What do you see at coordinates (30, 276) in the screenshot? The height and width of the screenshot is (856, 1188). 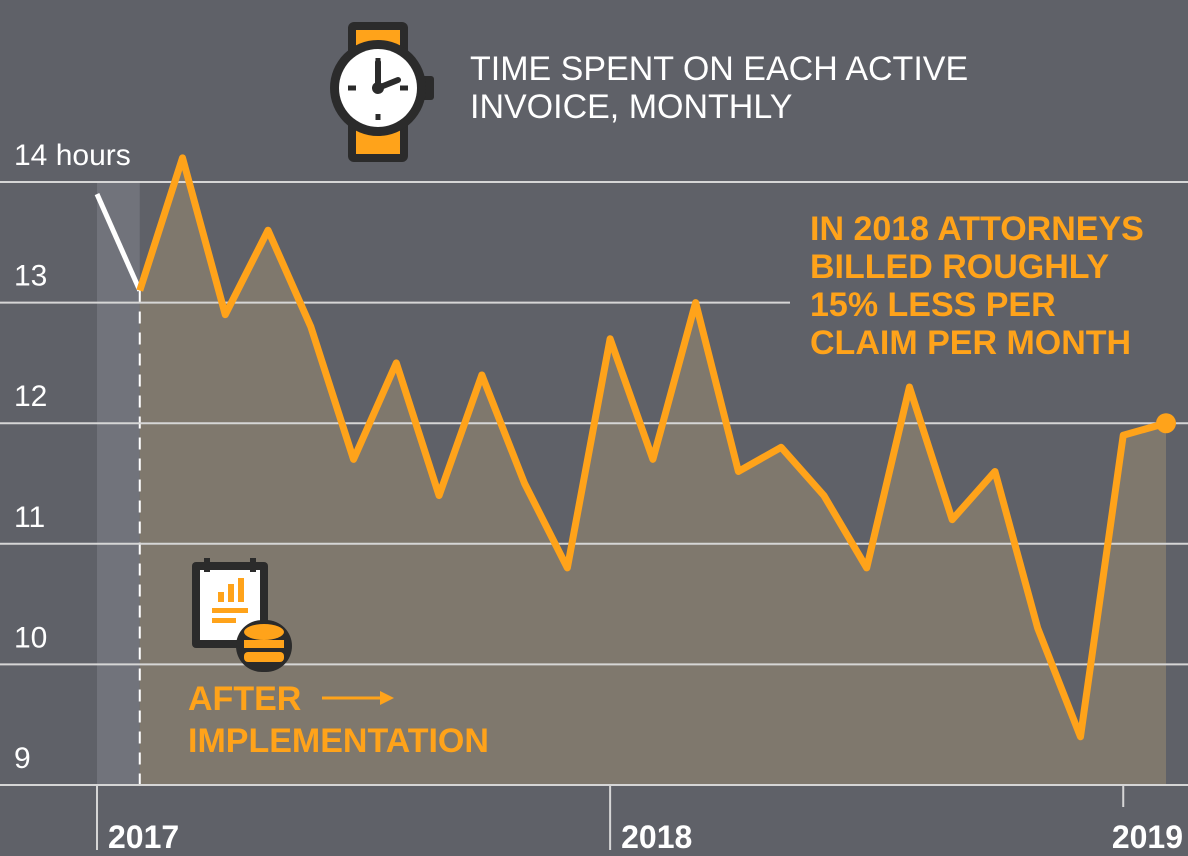 I see `y-tick-label: 13` at bounding box center [30, 276].